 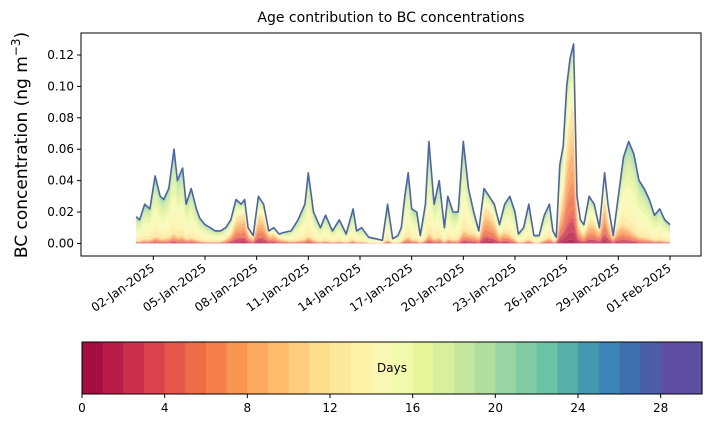 I want to click on y-axis-ticks: 0.00 0.02 0.04 0.06 0.08 0.10 0.12, so click(x=64, y=149).